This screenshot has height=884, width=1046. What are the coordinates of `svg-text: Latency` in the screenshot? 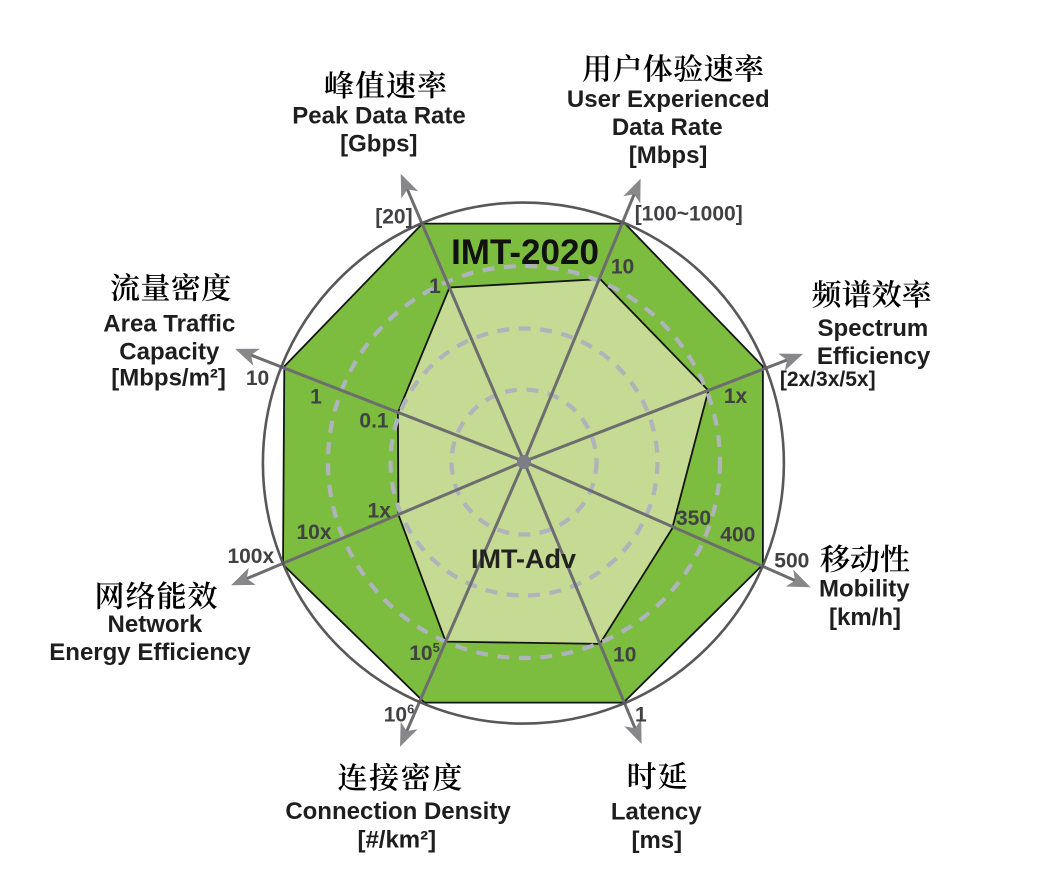 It's located at (656, 811).